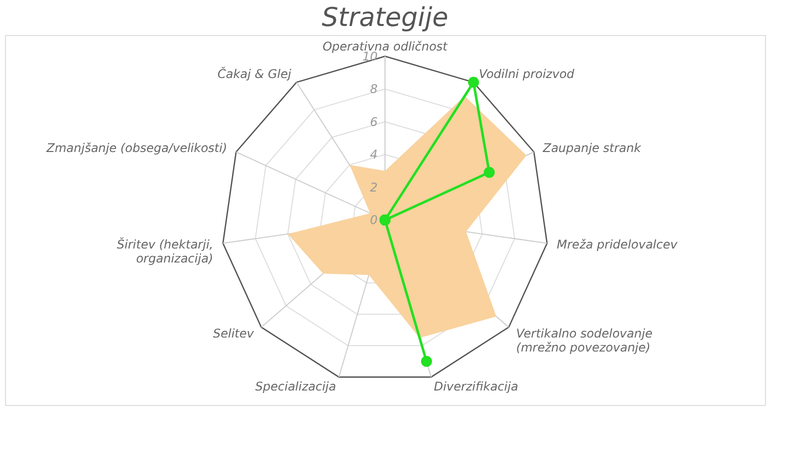  What do you see at coordinates (295, 387) in the screenshot?
I see `spoke-label: Specializacija` at bounding box center [295, 387].